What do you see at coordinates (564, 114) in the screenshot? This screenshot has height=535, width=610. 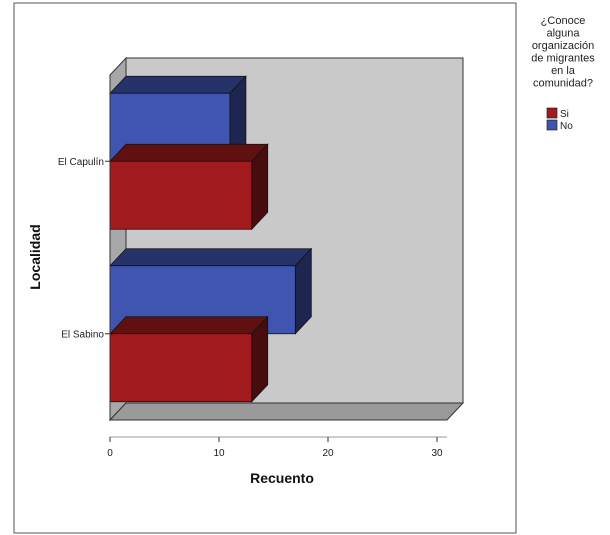 I see `legend-label-si: Si` at bounding box center [564, 114].